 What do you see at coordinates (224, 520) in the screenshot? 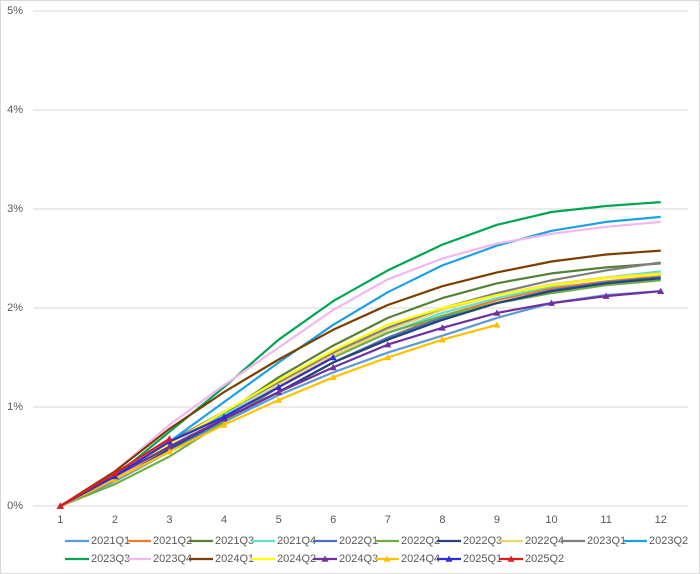
I see `x-tick-label: 4` at bounding box center [224, 520].